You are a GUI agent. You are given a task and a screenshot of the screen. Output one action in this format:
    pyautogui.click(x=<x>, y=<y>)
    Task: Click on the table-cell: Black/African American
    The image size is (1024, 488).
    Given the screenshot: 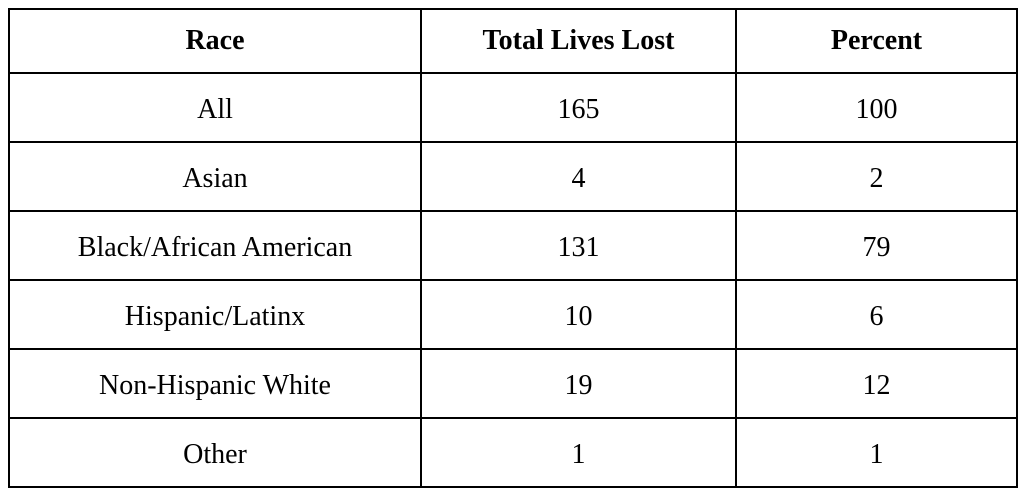 What is the action you would take?
    pyautogui.click(x=215, y=245)
    